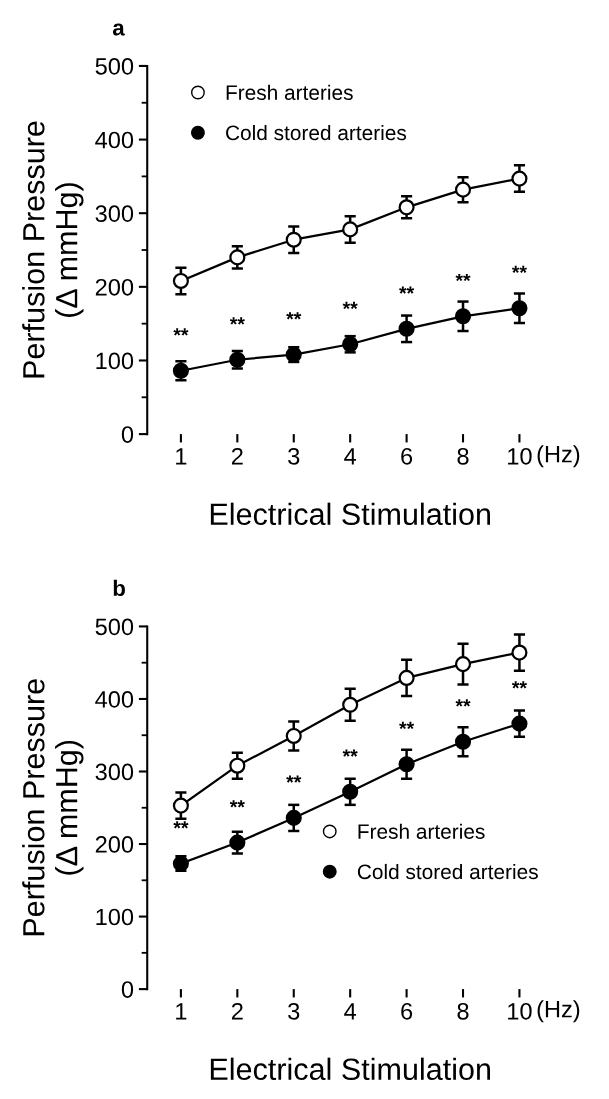 The height and width of the screenshot is (1099, 609). What do you see at coordinates (118, 29) in the screenshot?
I see `chart-title: a` at bounding box center [118, 29].